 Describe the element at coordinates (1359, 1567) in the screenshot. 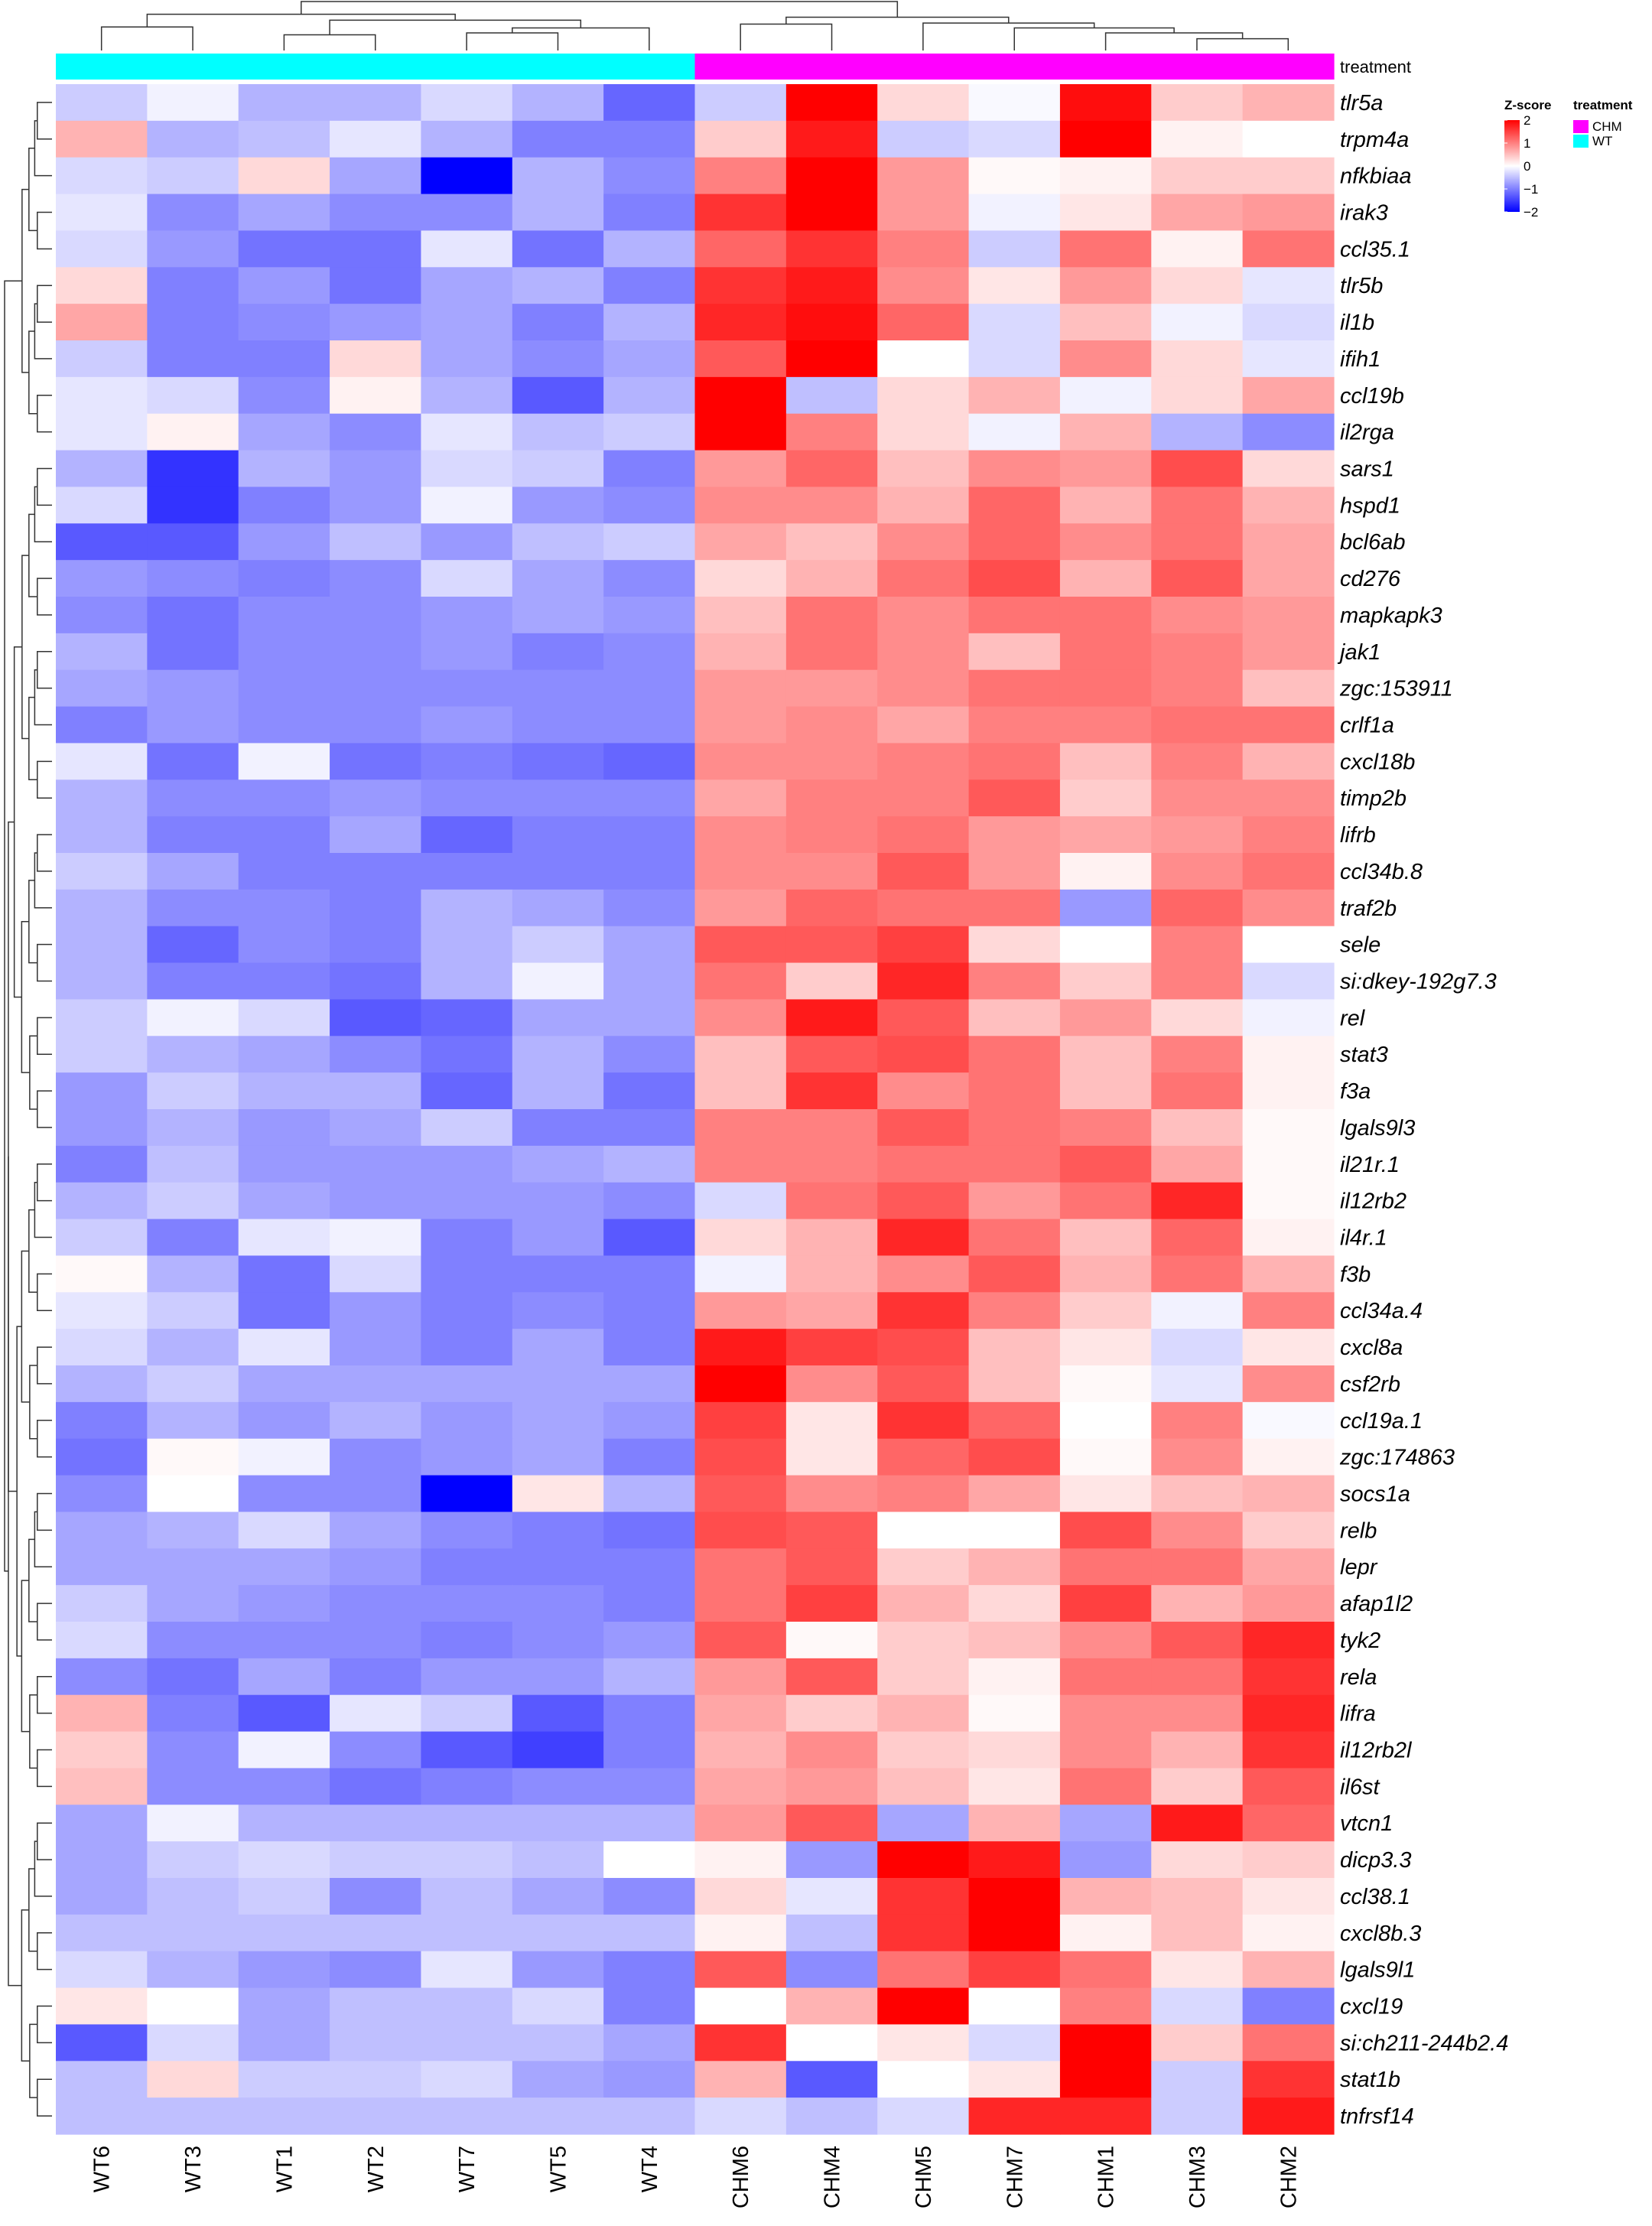

I see `row-label: lepr` at that location.